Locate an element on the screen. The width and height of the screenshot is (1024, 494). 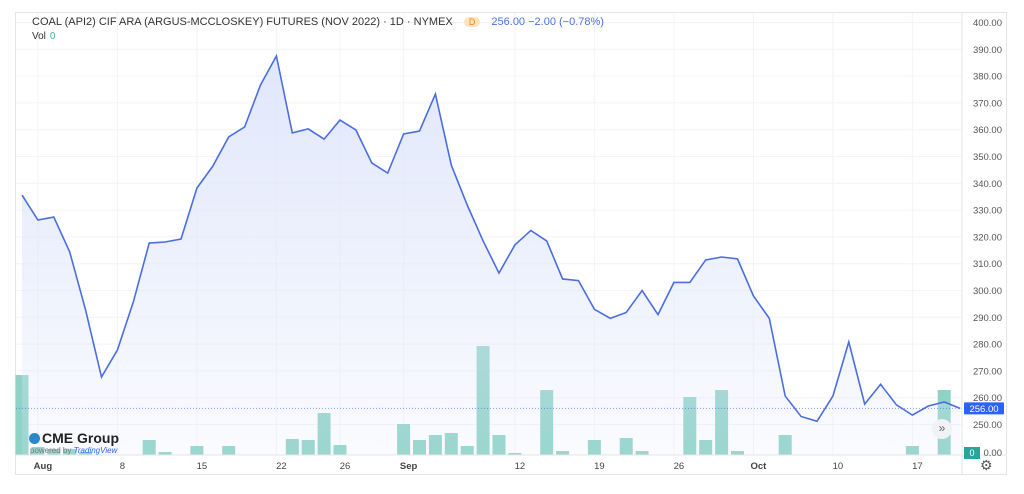
y-tick-label: 360.00 is located at coordinates (987, 130).